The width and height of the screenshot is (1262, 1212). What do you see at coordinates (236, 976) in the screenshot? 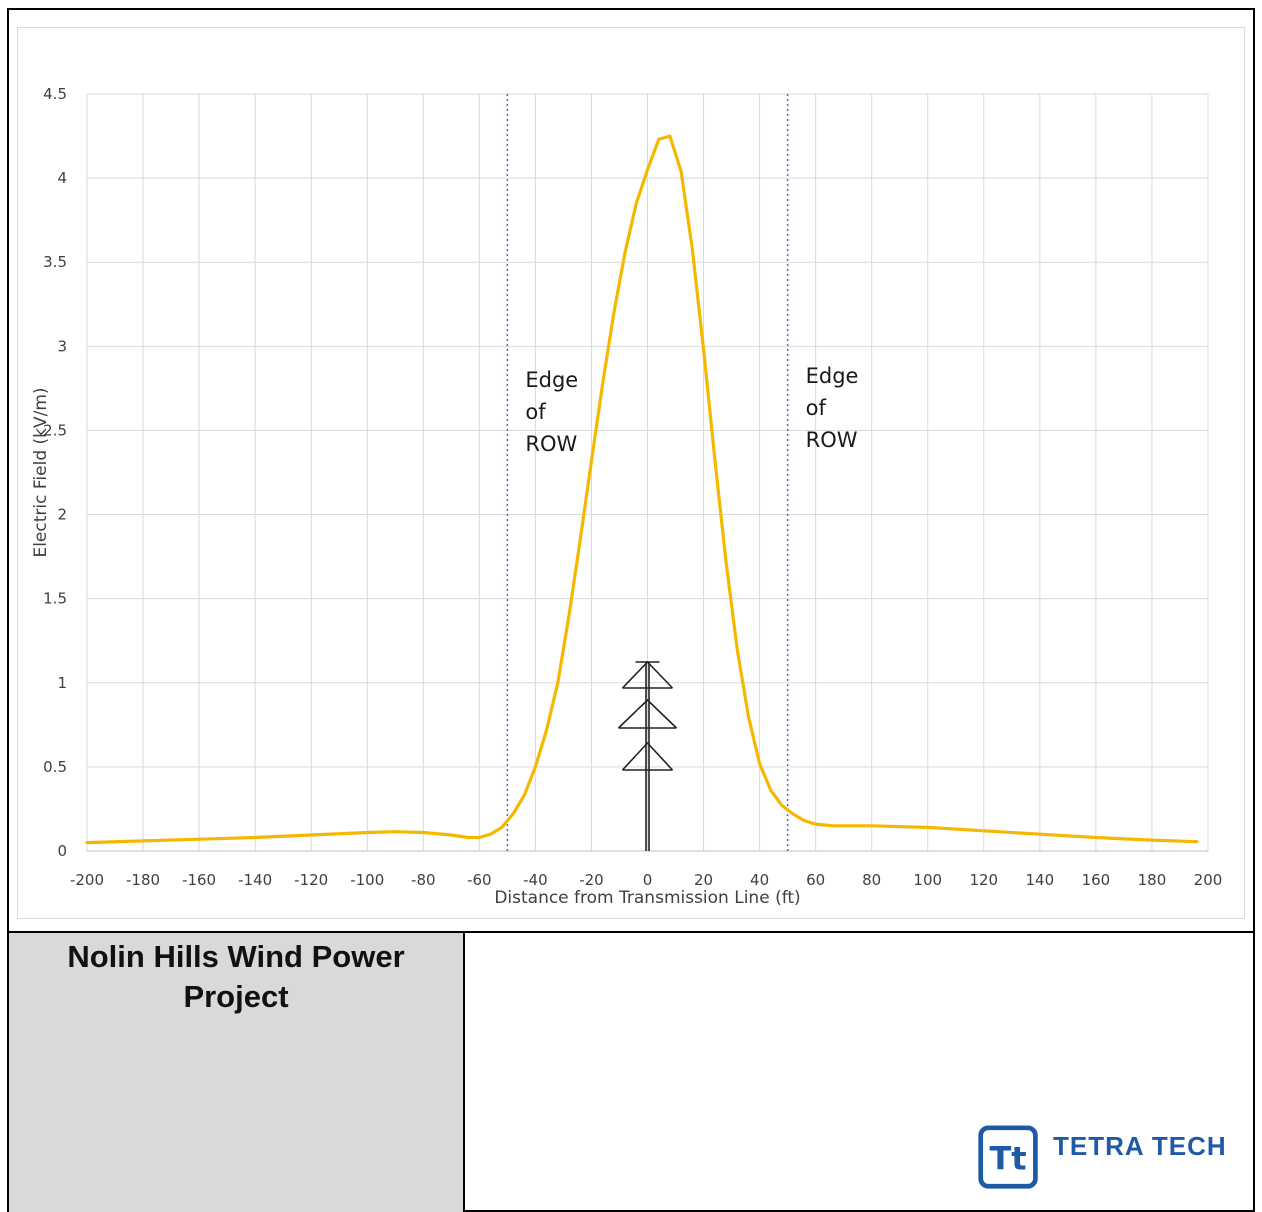
I see `project-title: Nolin Hills Wind Power Project` at bounding box center [236, 976].